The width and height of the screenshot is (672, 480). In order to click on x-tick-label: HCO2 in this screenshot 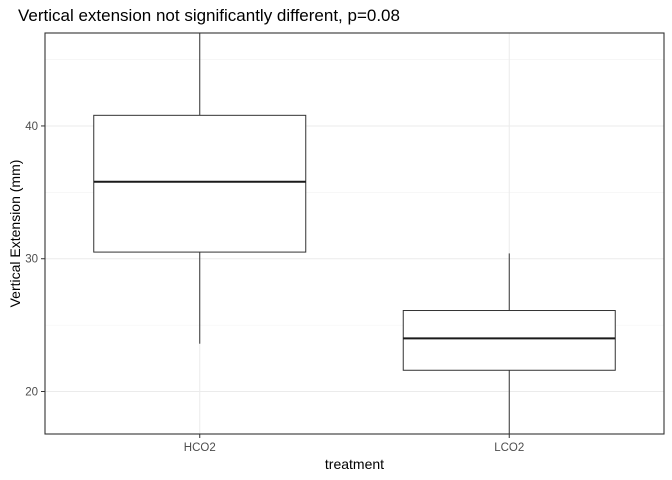, I will do `click(200, 448)`.